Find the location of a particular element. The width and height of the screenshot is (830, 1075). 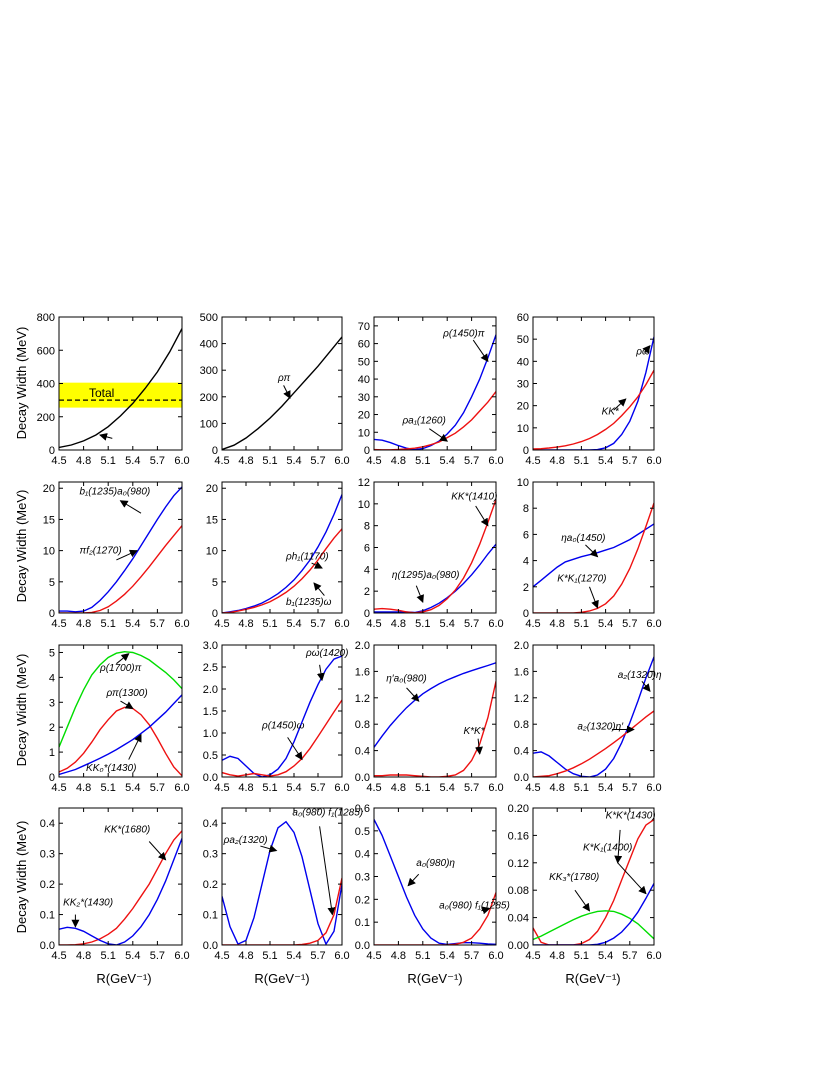

y-tick-label: 30 is located at coordinates (364, 398).